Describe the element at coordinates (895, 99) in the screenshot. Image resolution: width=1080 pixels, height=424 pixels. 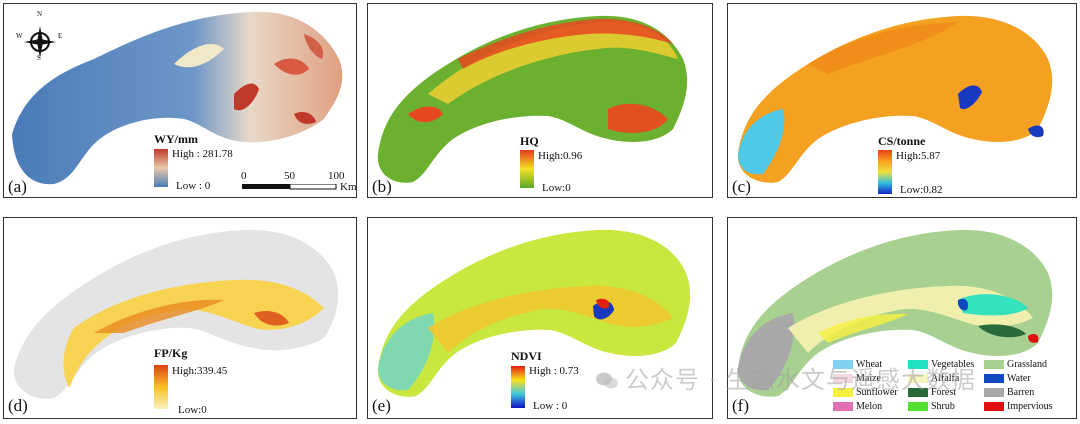
I see `map-c` at that location.